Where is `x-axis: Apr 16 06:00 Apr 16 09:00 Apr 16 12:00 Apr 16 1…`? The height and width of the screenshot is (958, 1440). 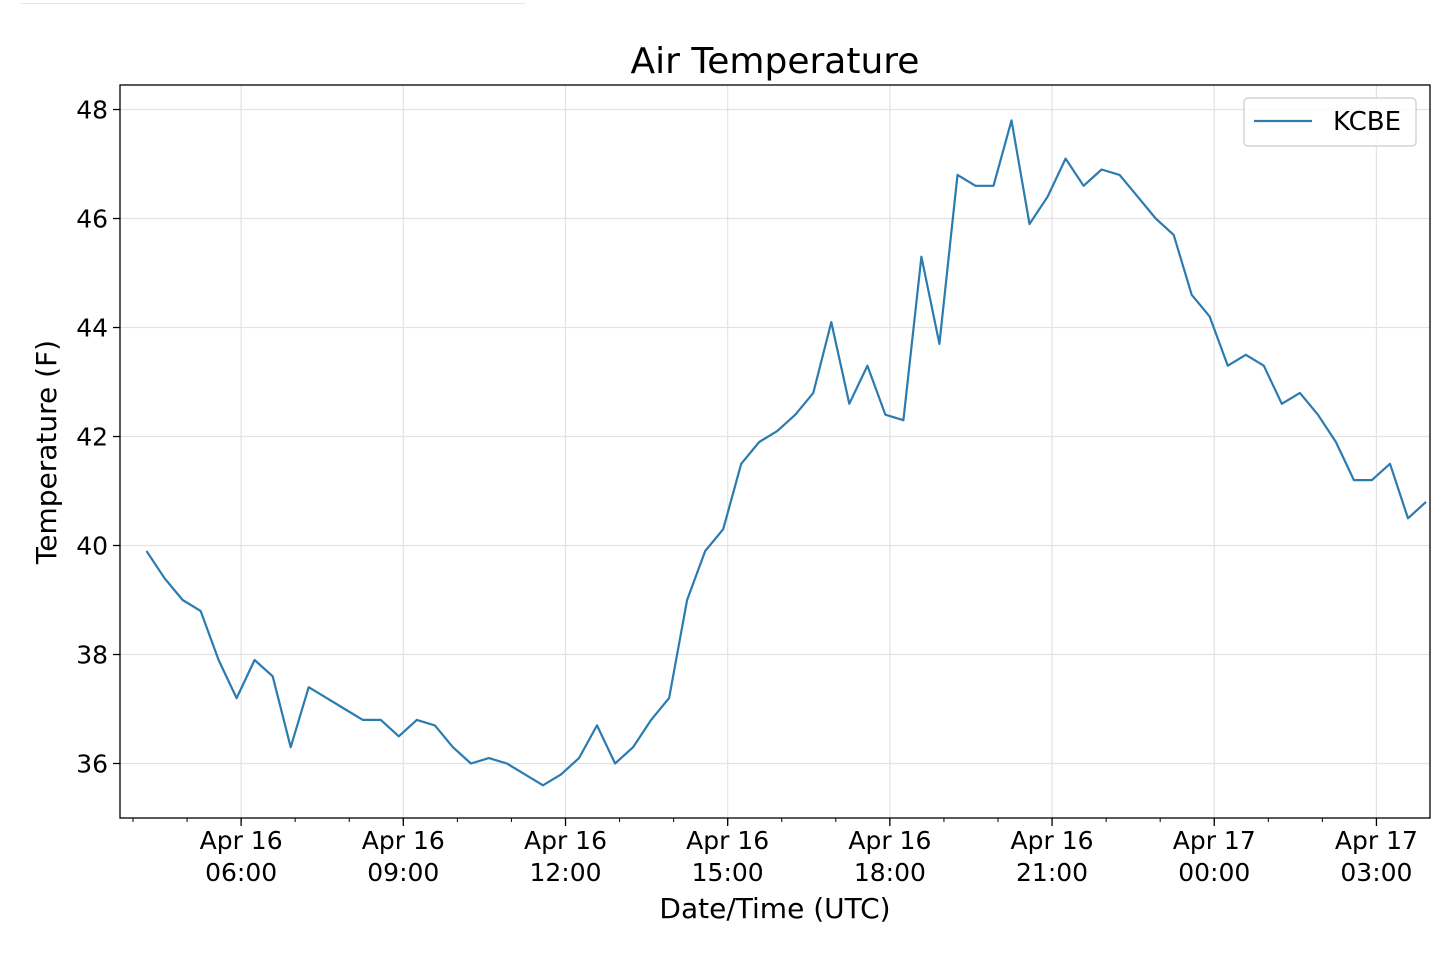
x-axis: Apr 16 06:00 Apr 16 09:00 Apr 16 12:00 Apr 16 1… is located at coordinates (775, 852).